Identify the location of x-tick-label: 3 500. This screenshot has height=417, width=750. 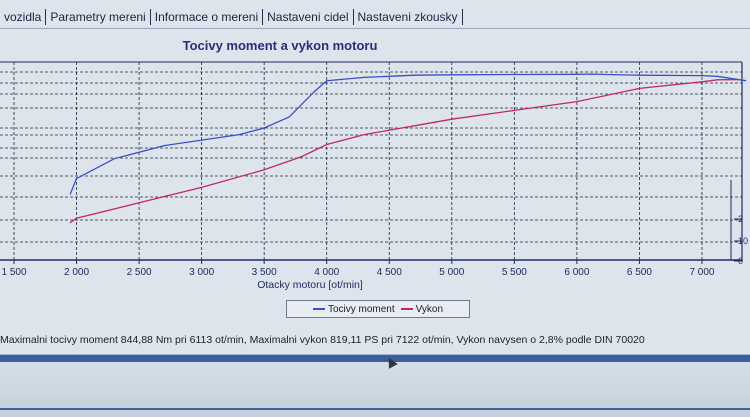
(264, 272).